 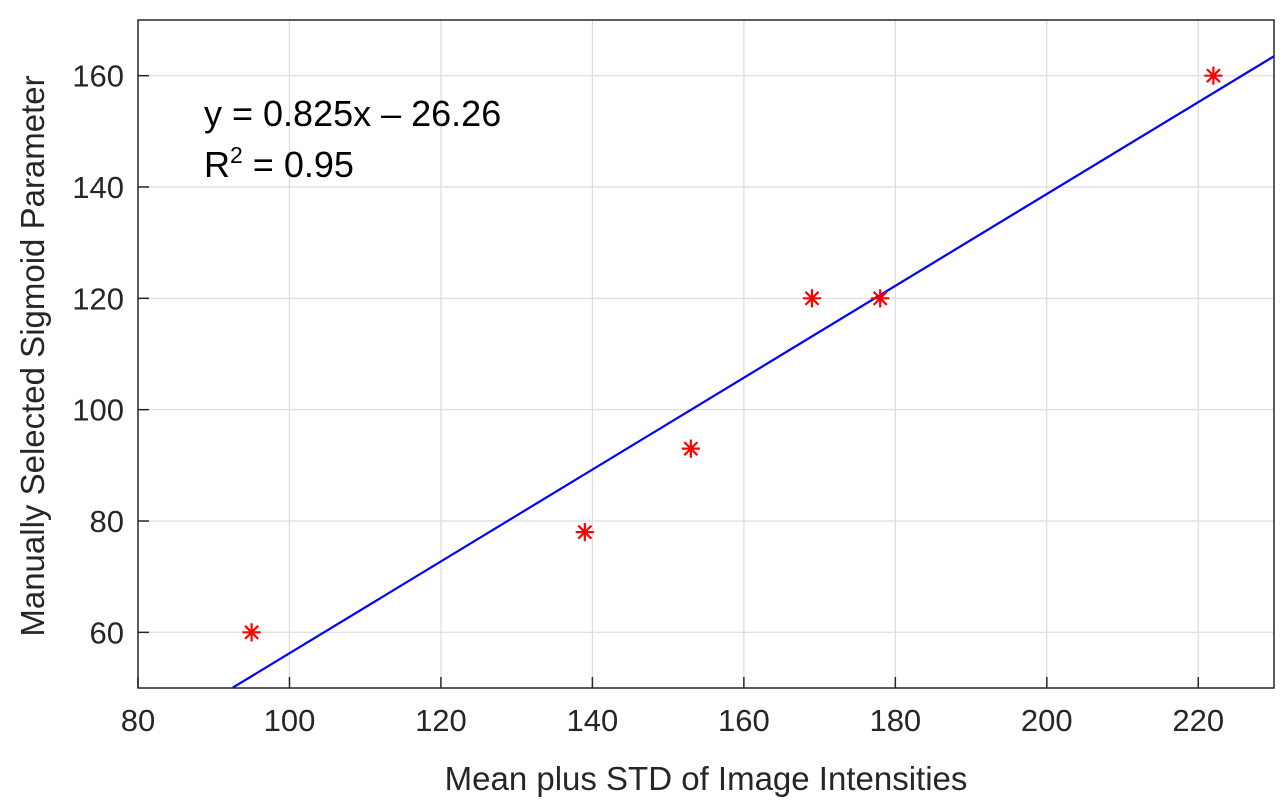 I want to click on y-tick-label: 100, so click(x=98, y=410).